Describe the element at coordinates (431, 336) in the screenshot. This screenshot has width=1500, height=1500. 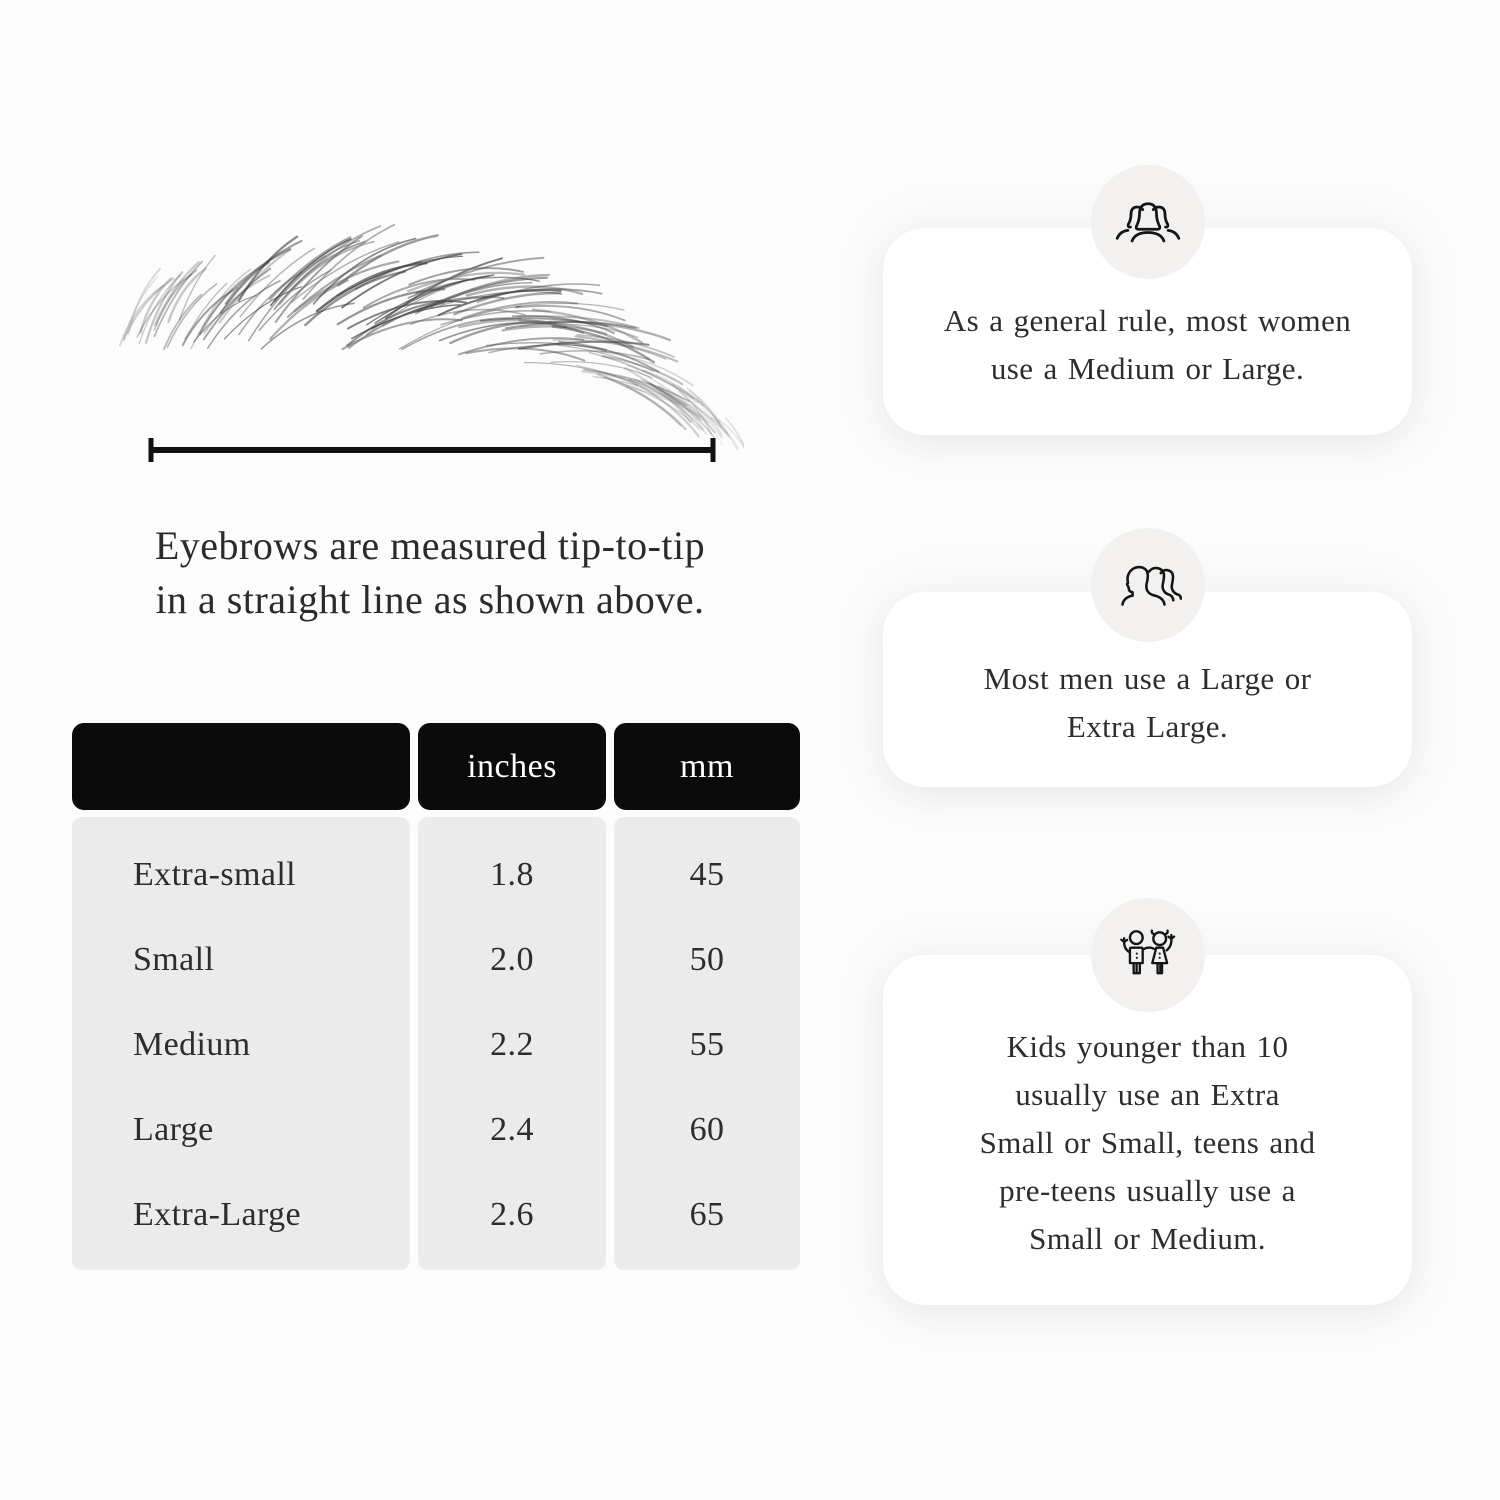
I see `eyebrow-illustration` at that location.